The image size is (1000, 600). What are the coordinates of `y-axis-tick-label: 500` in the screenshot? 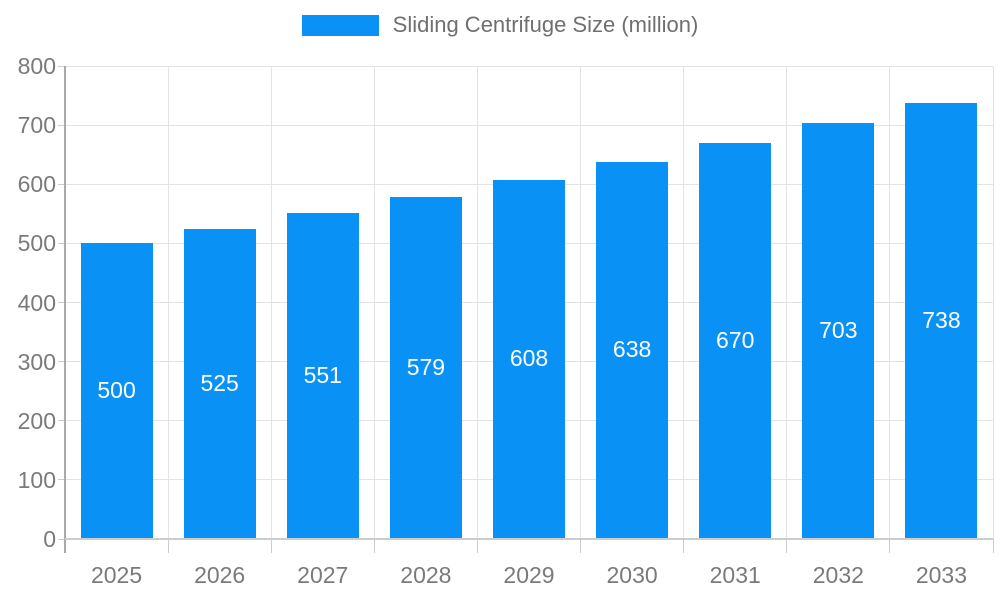 It's located at (36, 243).